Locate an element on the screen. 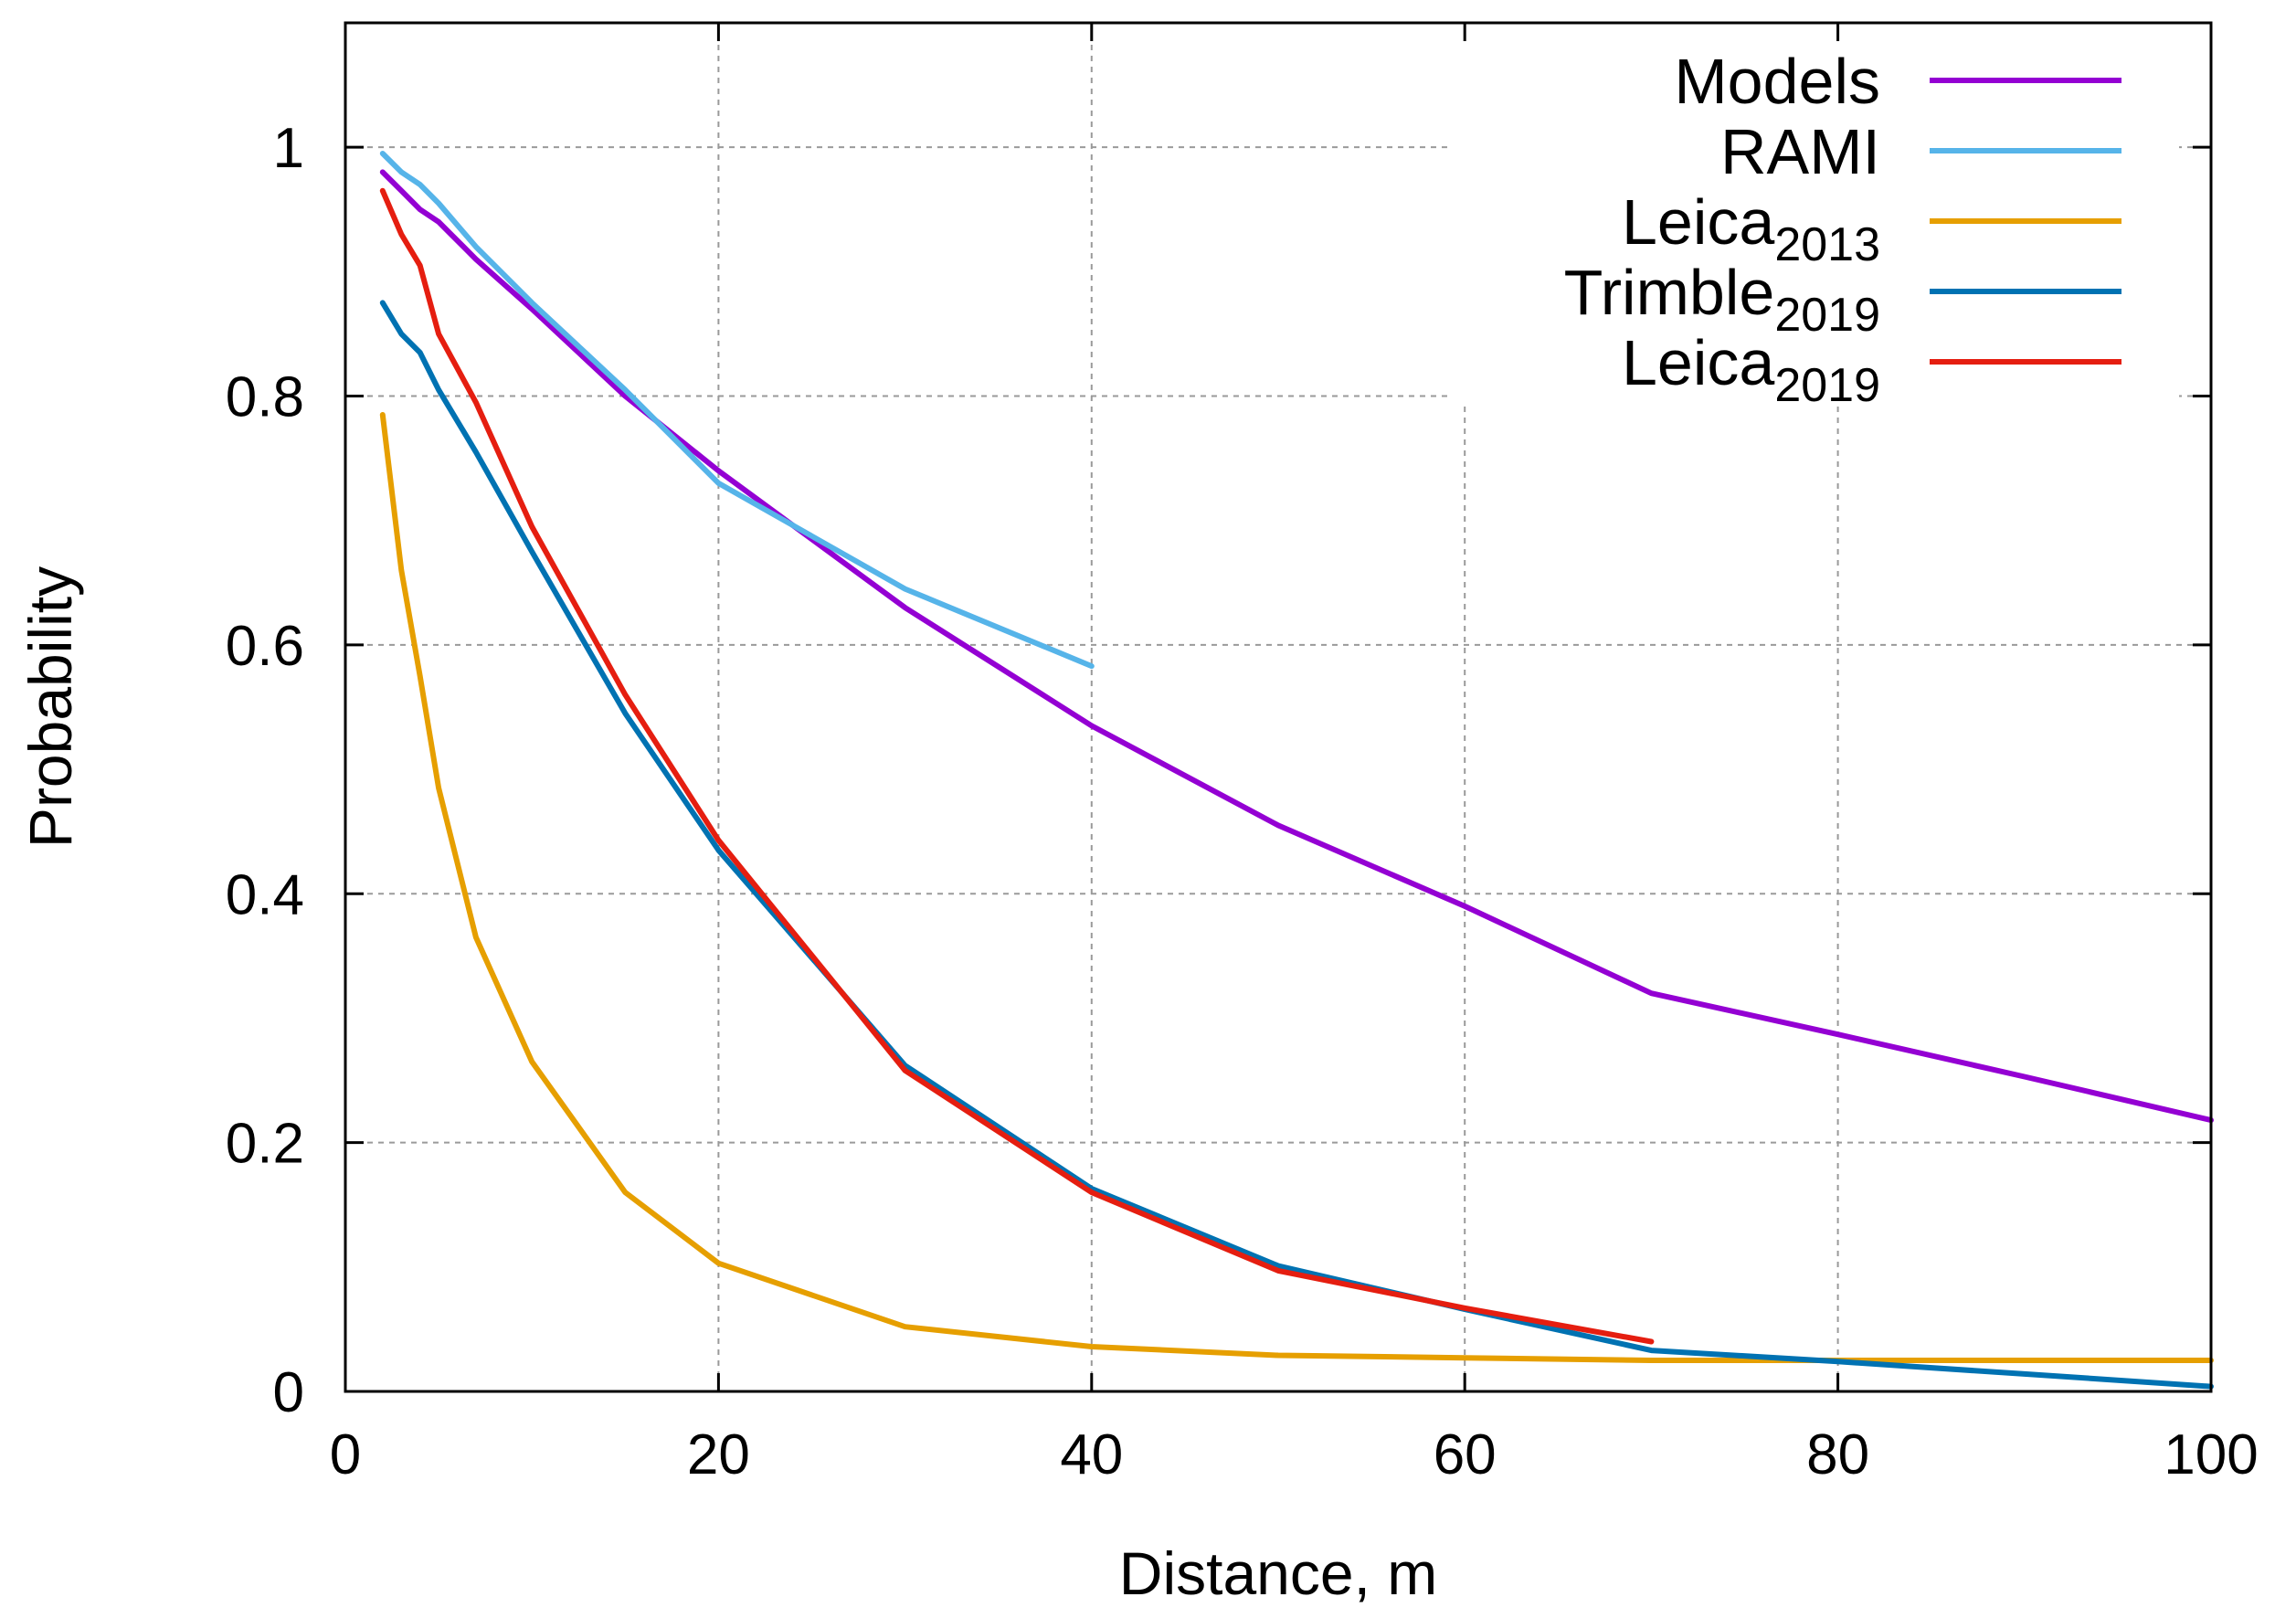  y-tick-label: 0.6 is located at coordinates (265, 646).